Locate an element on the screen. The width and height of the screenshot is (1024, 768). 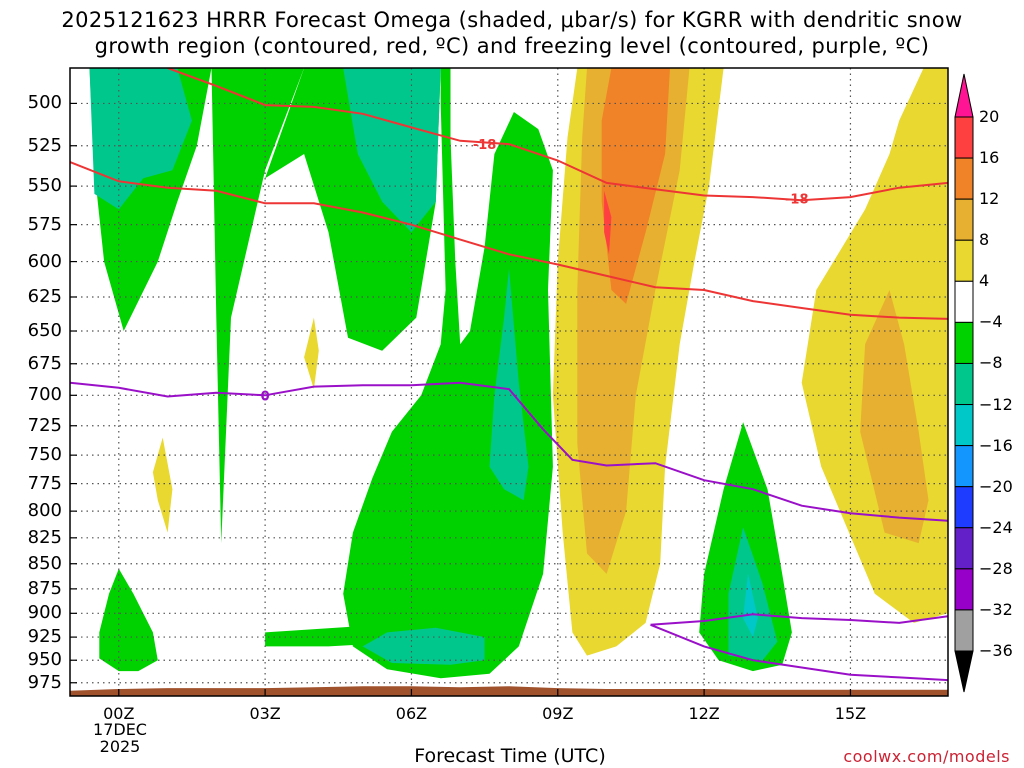
y-tick-label-725: 725 is located at coordinates (44, 425).